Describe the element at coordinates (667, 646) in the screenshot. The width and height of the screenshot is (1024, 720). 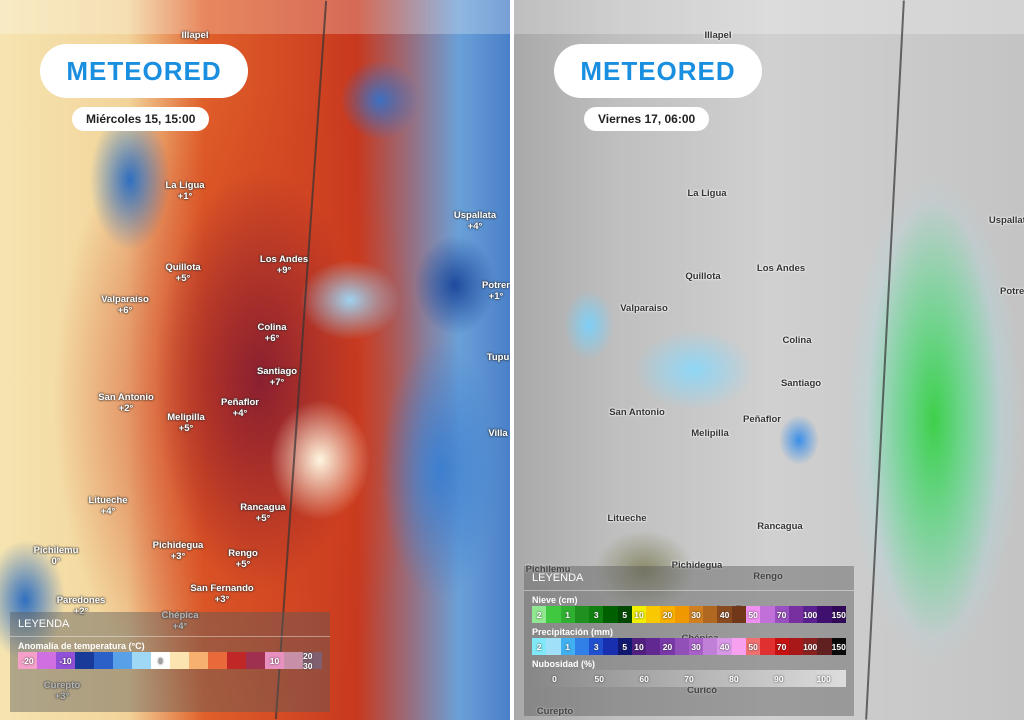
I see `scale-swatch: 20` at that location.